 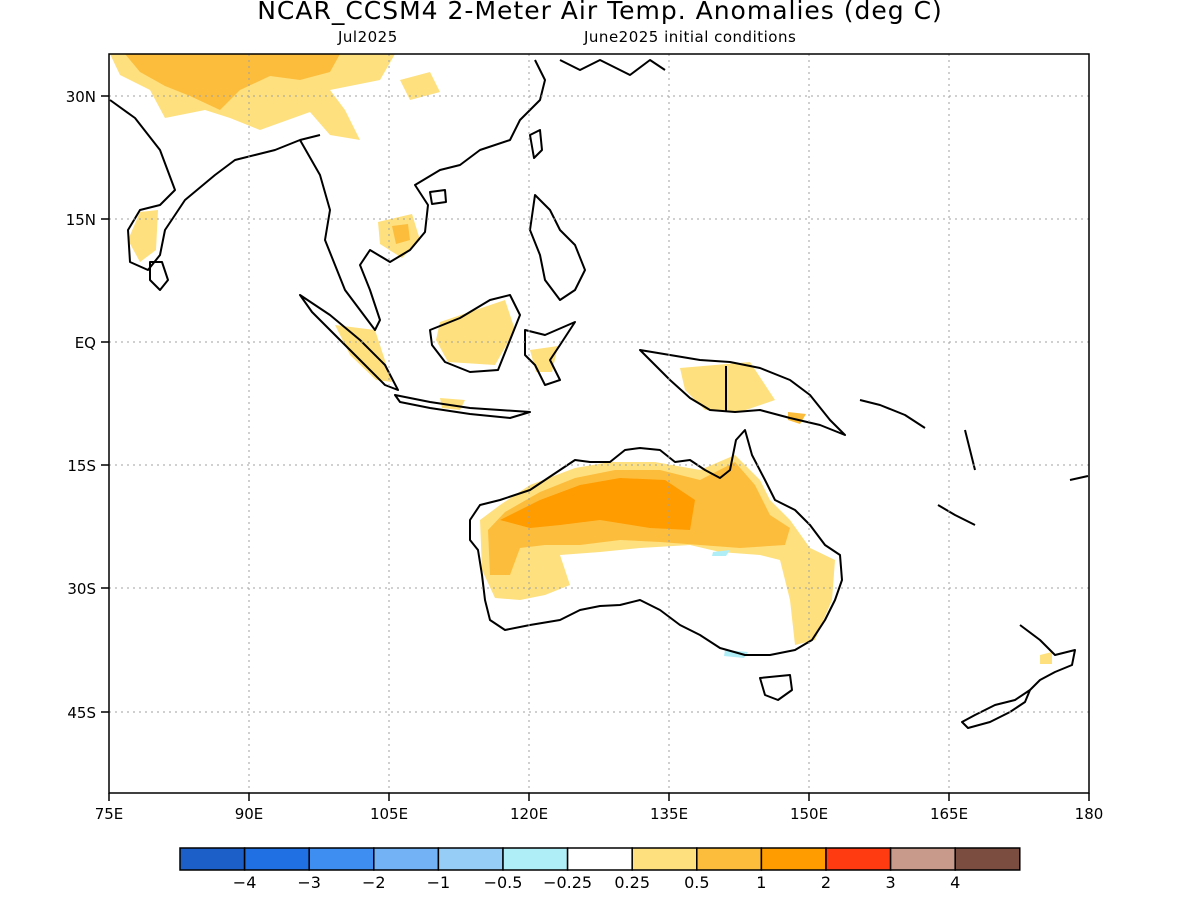 I want to click on anomaly-region-australia-cool, so click(x=721, y=553).